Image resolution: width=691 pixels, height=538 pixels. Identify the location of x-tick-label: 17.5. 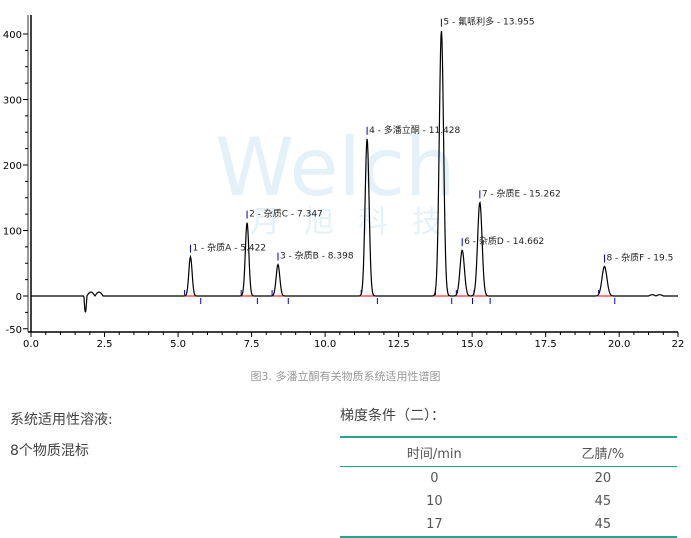
(546, 344).